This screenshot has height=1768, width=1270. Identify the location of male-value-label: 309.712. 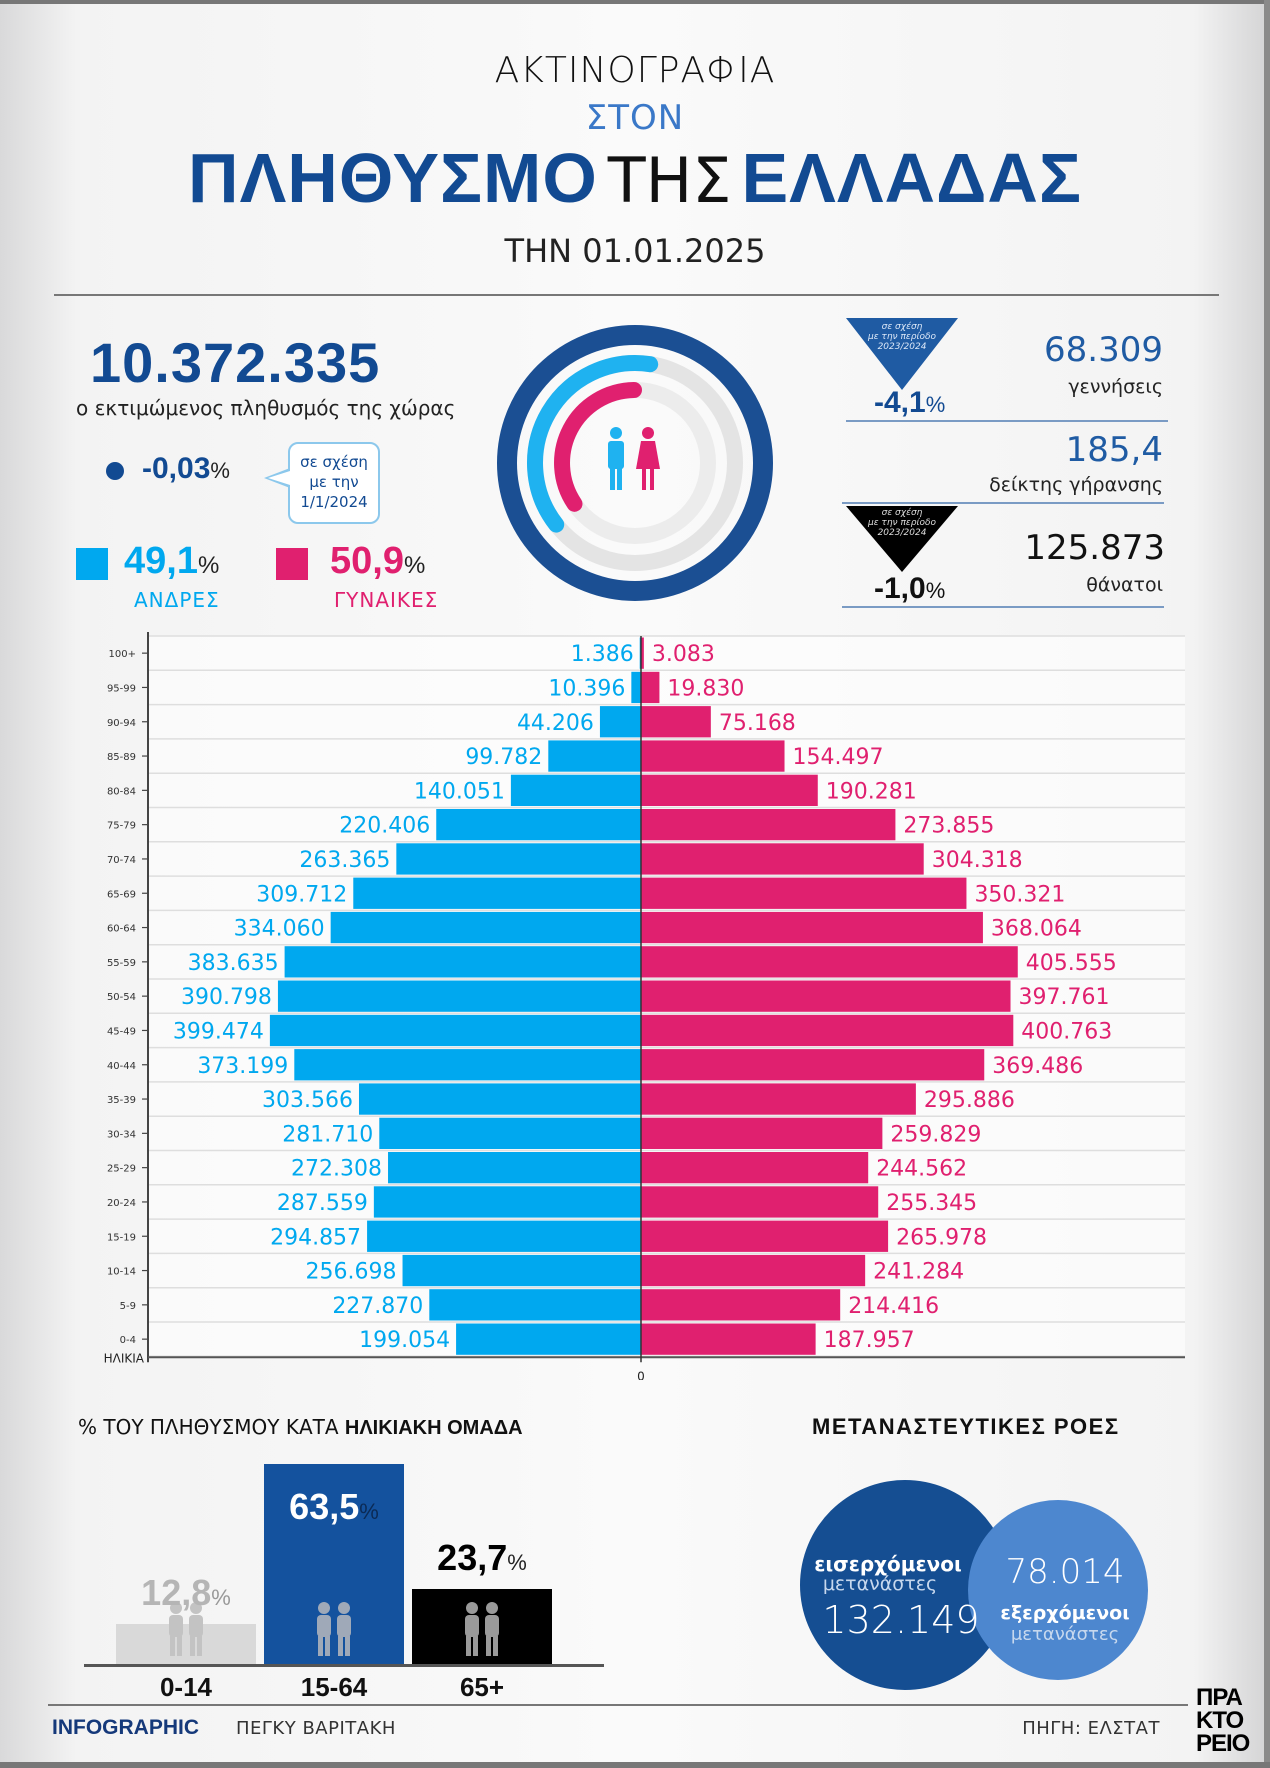
(301, 894).